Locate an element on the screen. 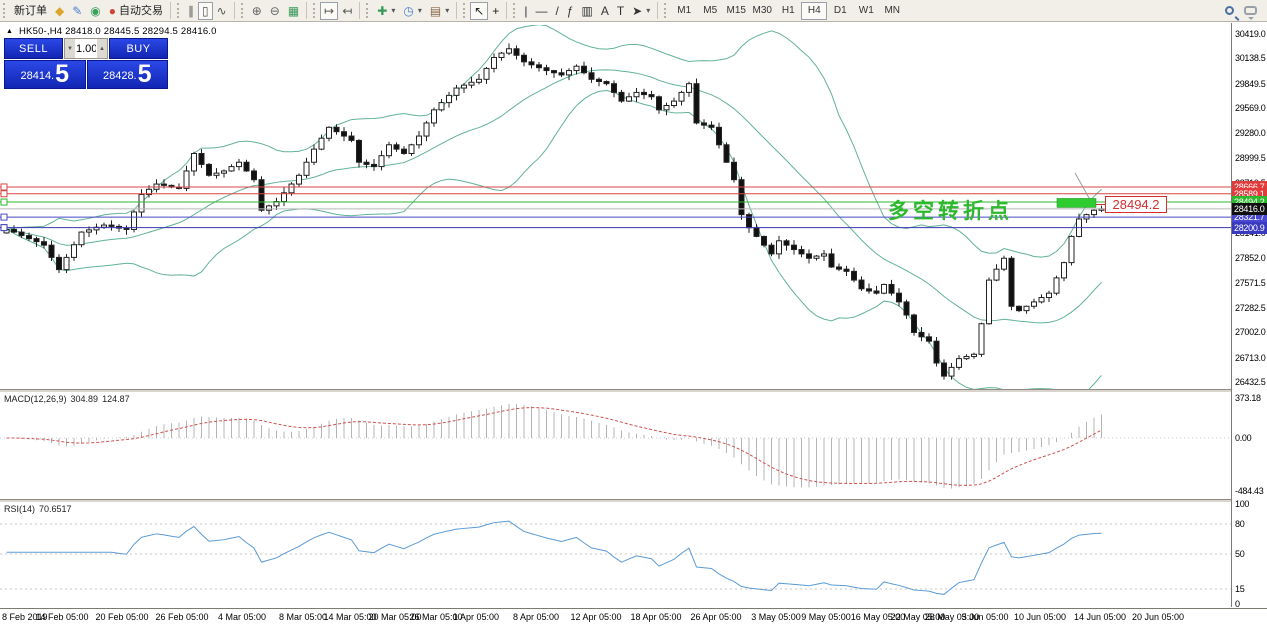 The image size is (1267, 625). trendline-icon: / is located at coordinates (556, 11).